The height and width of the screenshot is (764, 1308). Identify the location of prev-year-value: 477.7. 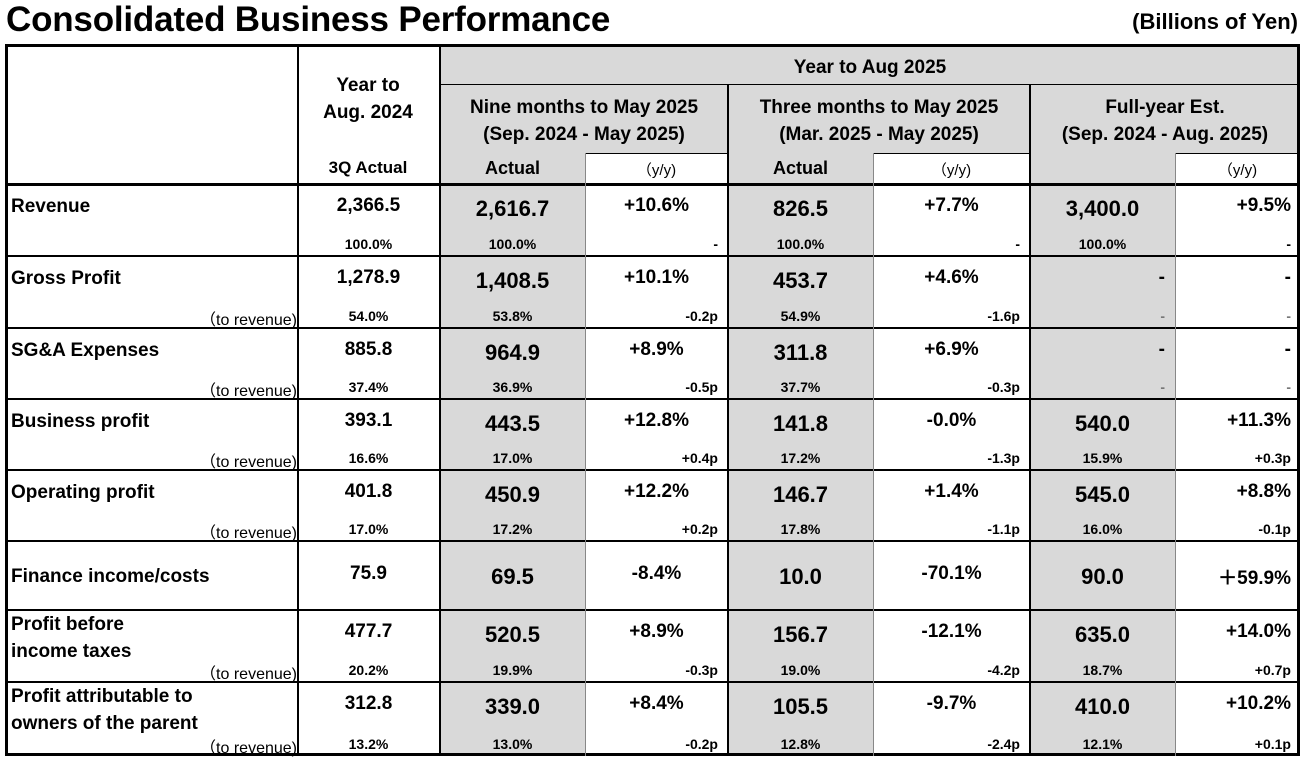
(368, 631).